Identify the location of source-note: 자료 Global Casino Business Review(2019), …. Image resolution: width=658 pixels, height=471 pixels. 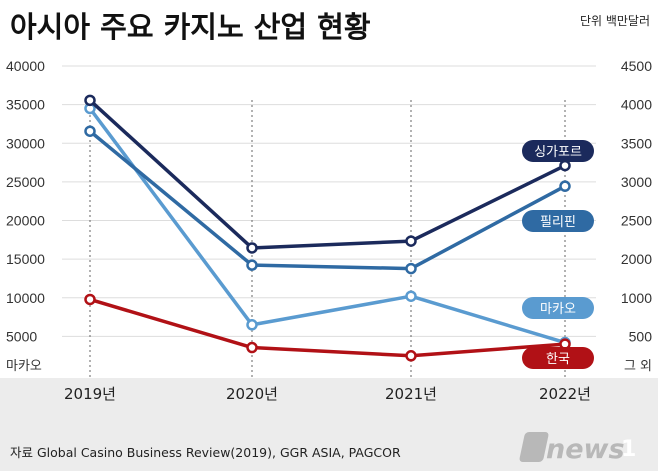
(205, 452).